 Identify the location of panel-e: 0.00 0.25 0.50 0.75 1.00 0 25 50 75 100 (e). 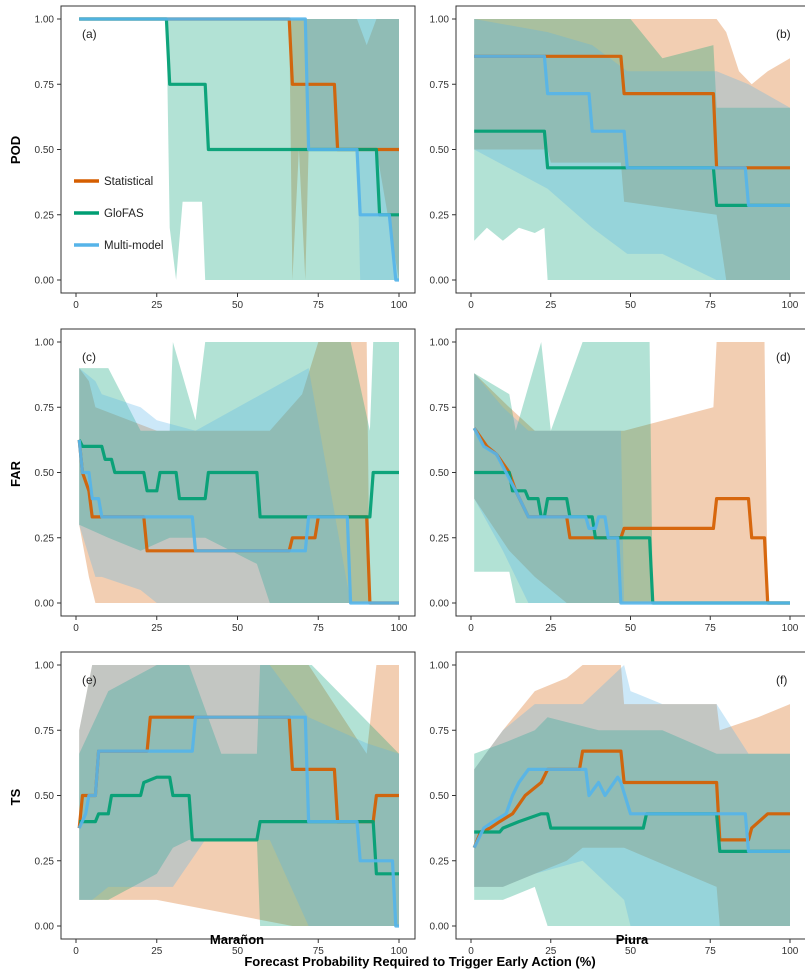
(225, 804).